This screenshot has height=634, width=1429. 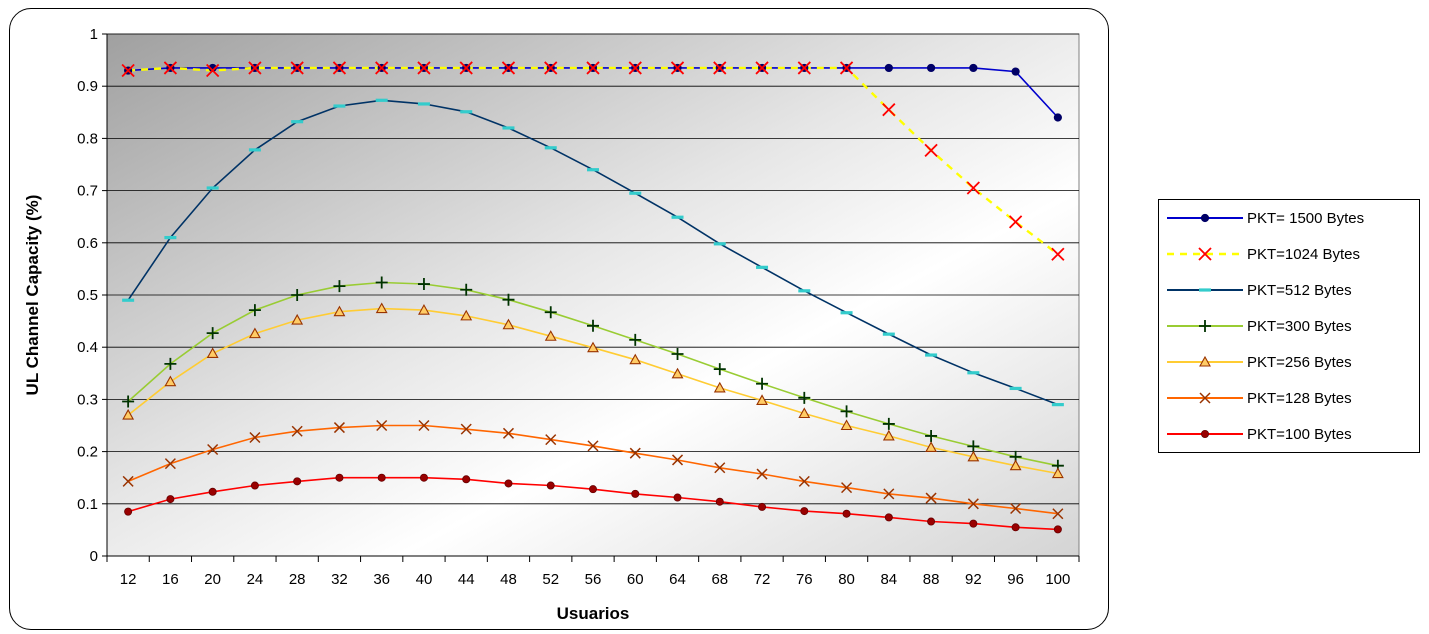 I want to click on y-tick-label: 0, so click(x=94, y=556).